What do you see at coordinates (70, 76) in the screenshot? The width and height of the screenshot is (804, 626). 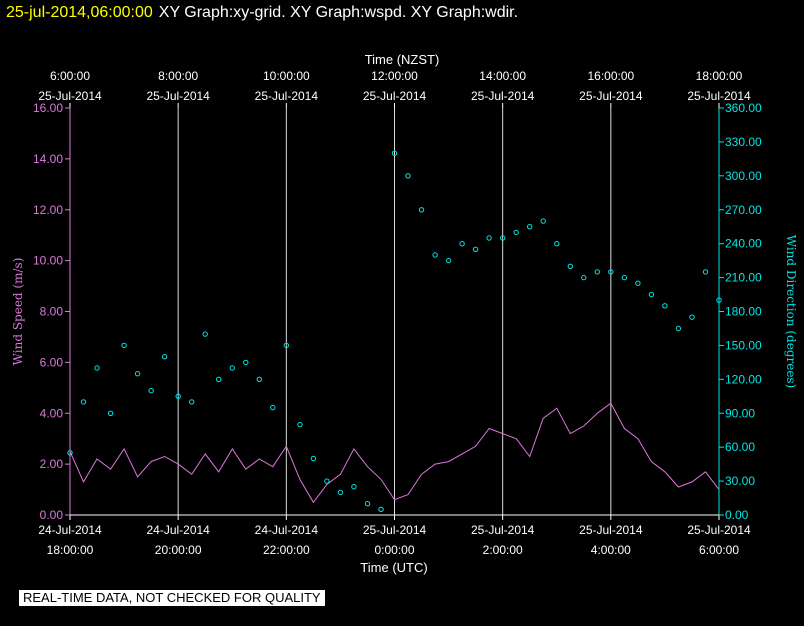 I see `x-top-tick-time: 6:00:00` at bounding box center [70, 76].